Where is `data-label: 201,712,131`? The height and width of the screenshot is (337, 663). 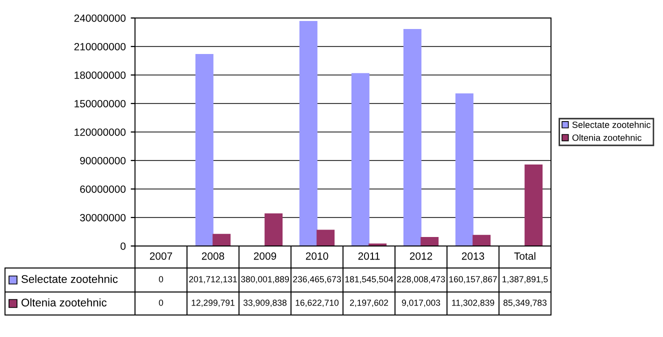 data-label: 201,712,131 is located at coordinates (213, 280).